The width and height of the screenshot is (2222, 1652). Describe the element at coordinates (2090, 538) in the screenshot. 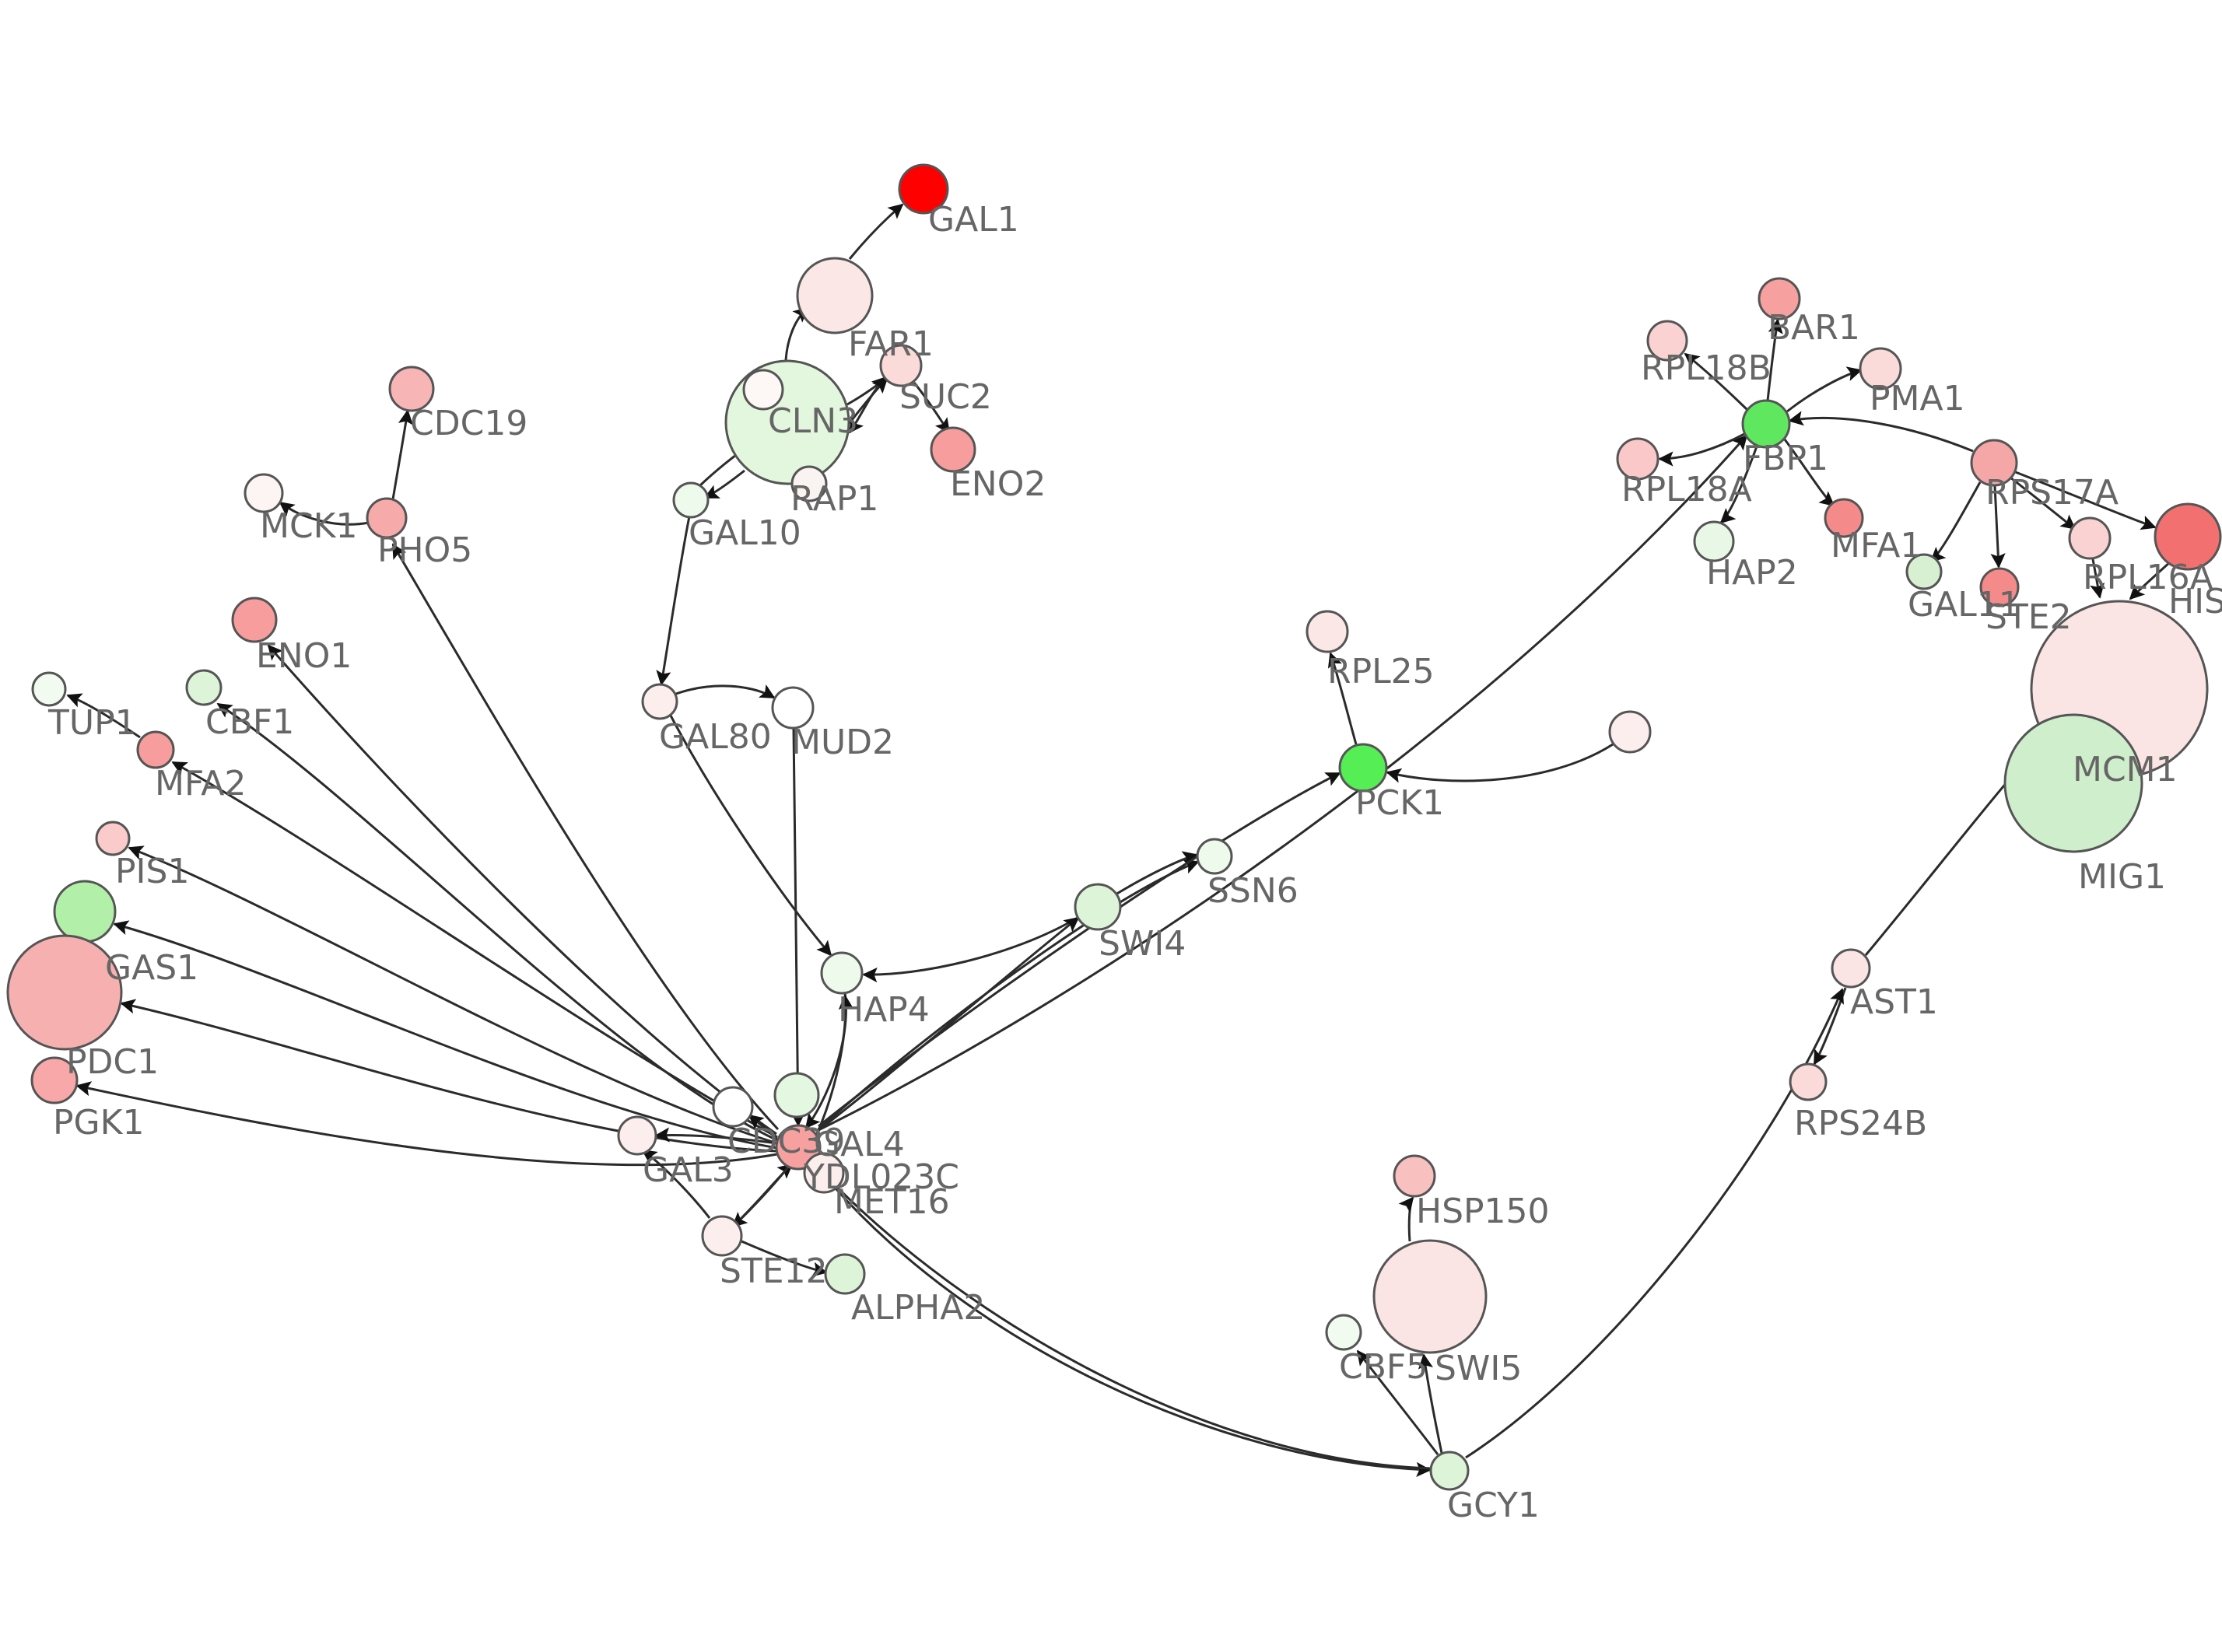

I see `graph-node-rpl16a` at that location.